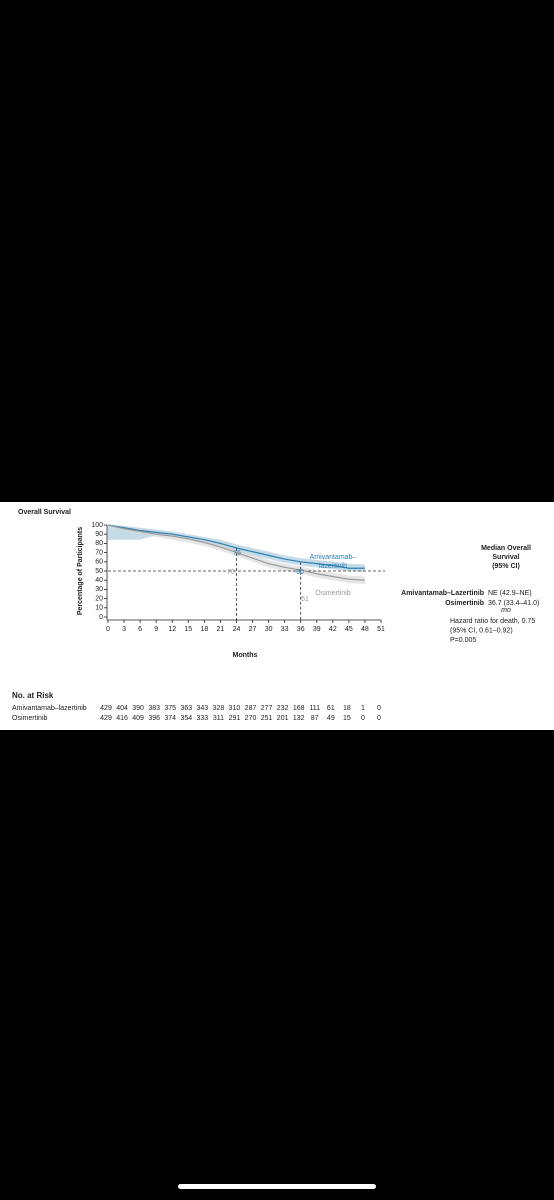 This screenshot has width=554, height=1200. I want to click on risk-count: 404, so click(122, 708).